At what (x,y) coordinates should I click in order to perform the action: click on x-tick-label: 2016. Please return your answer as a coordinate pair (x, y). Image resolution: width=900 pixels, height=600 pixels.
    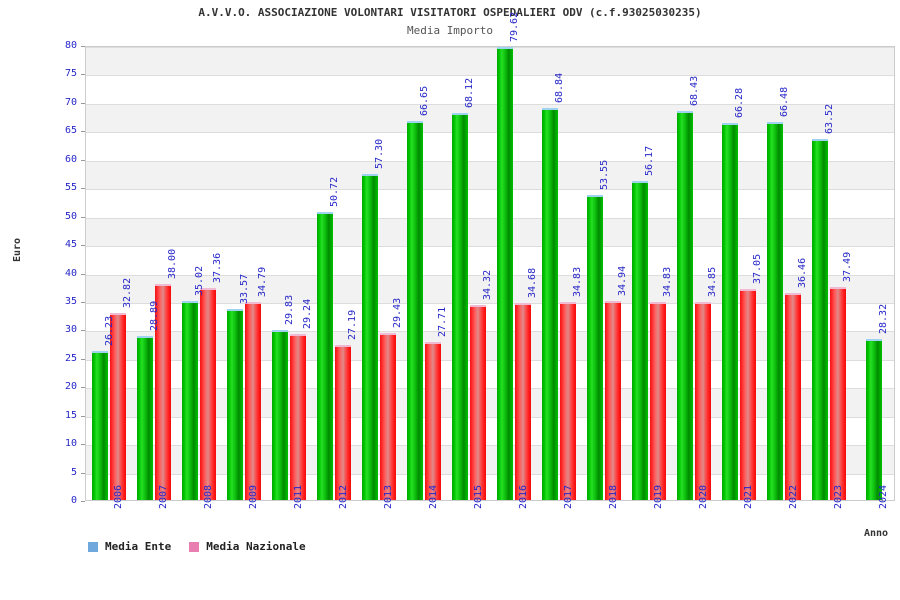
    Looking at the image, I should click on (523, 496).